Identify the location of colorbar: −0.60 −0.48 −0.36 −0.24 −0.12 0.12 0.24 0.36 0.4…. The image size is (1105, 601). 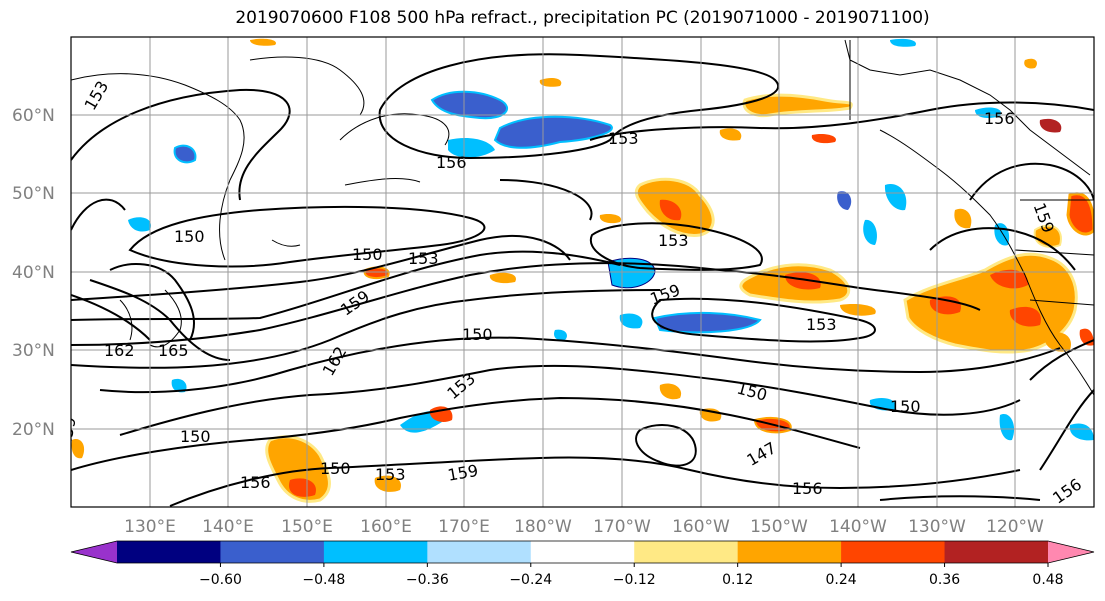
(582, 564).